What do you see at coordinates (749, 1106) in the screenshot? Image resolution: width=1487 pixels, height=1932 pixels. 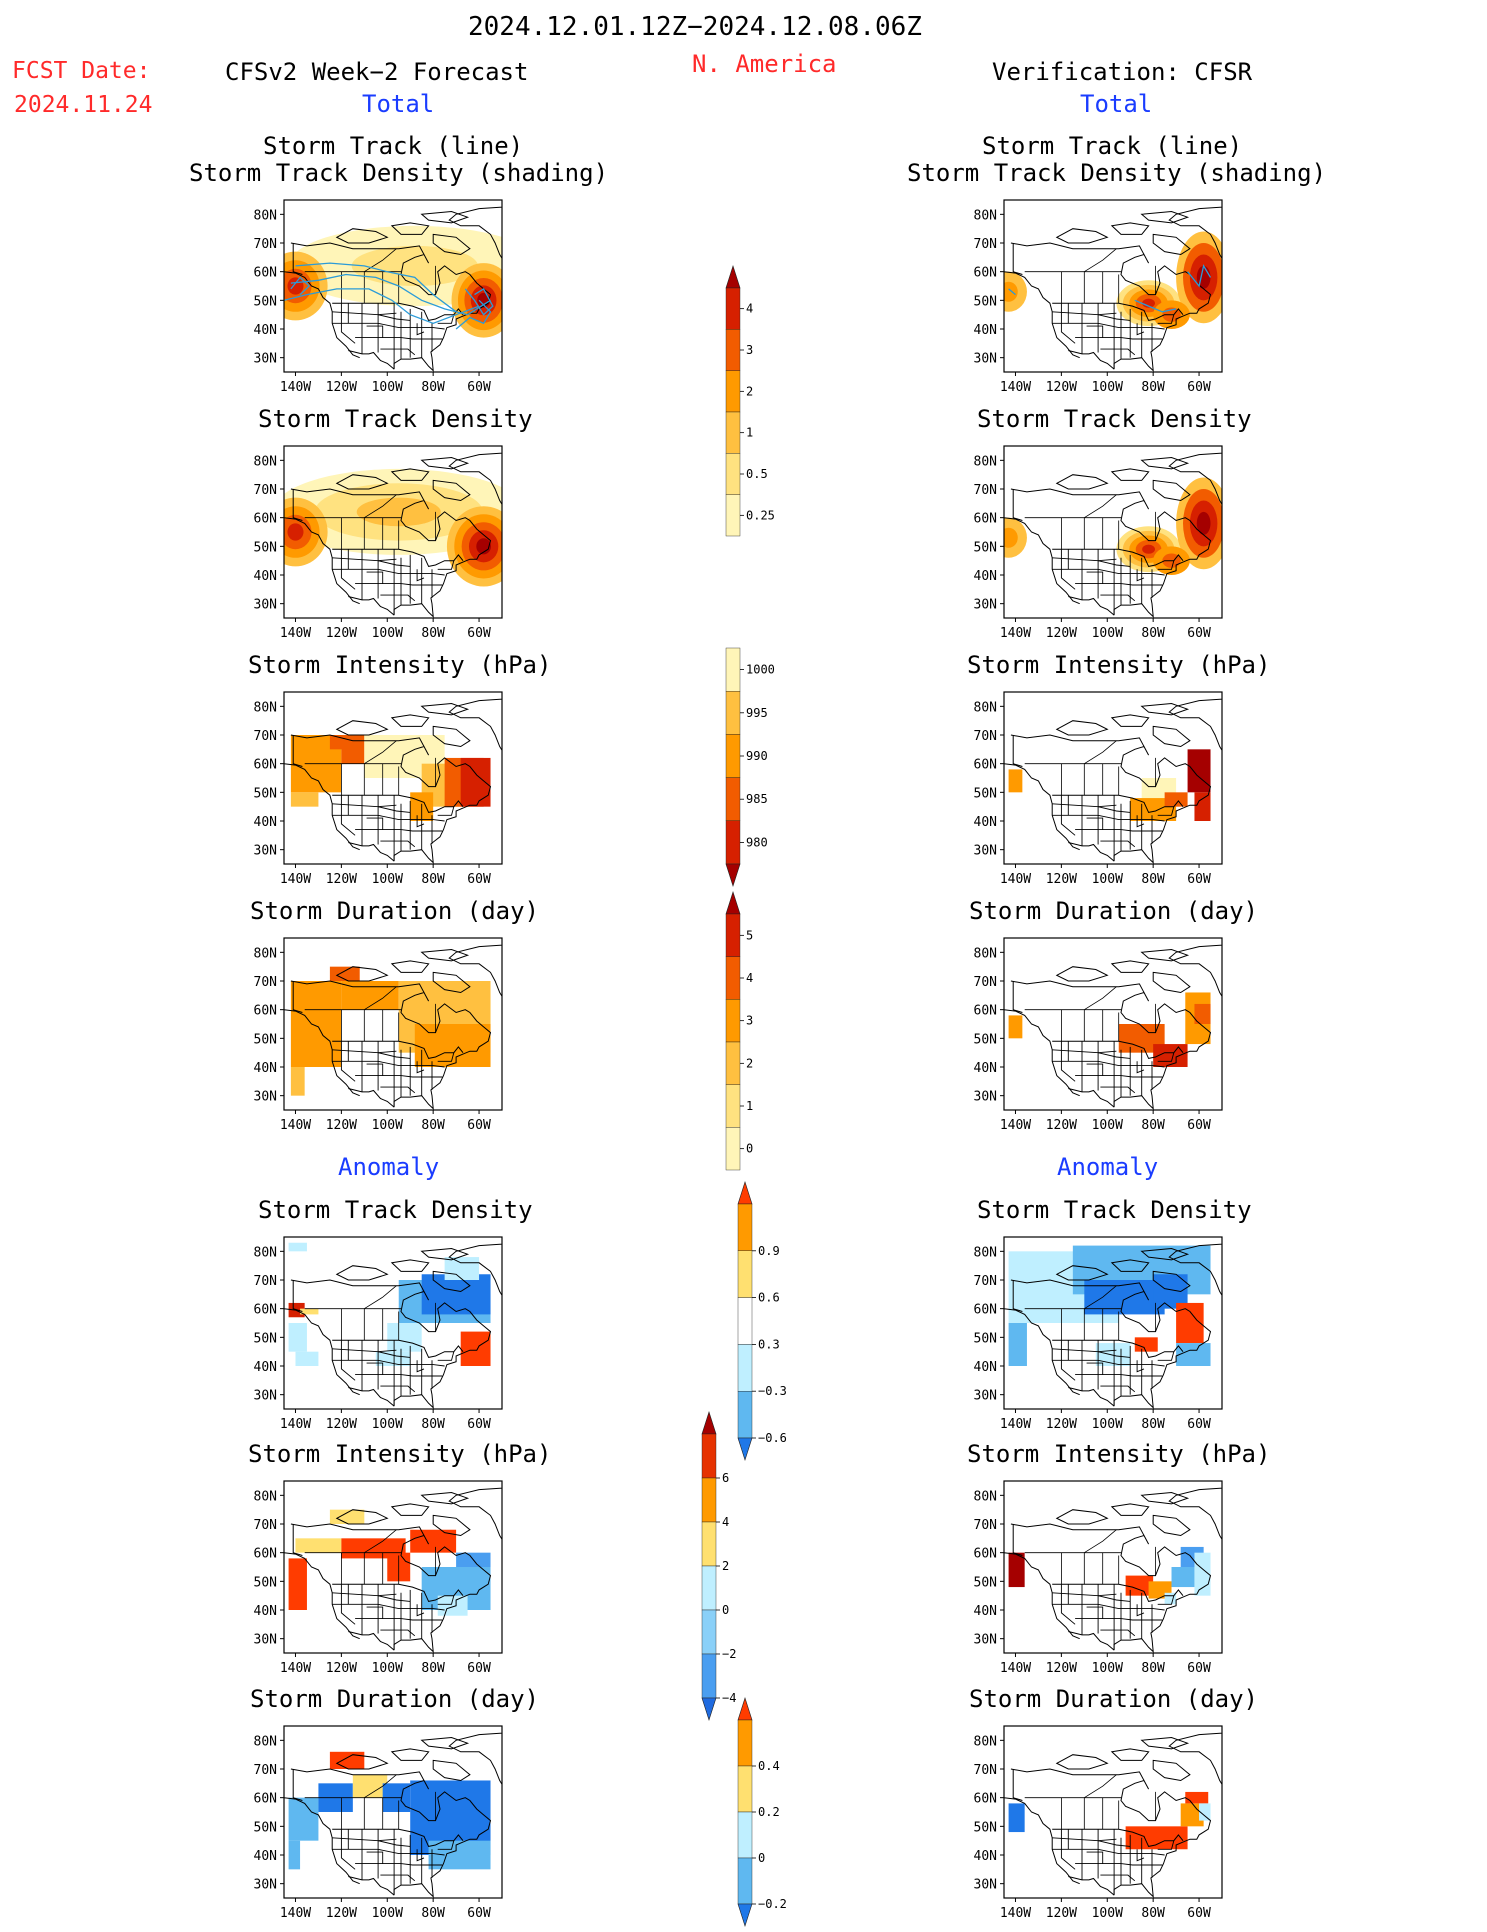 I see `colorbar-label: 1` at bounding box center [749, 1106].